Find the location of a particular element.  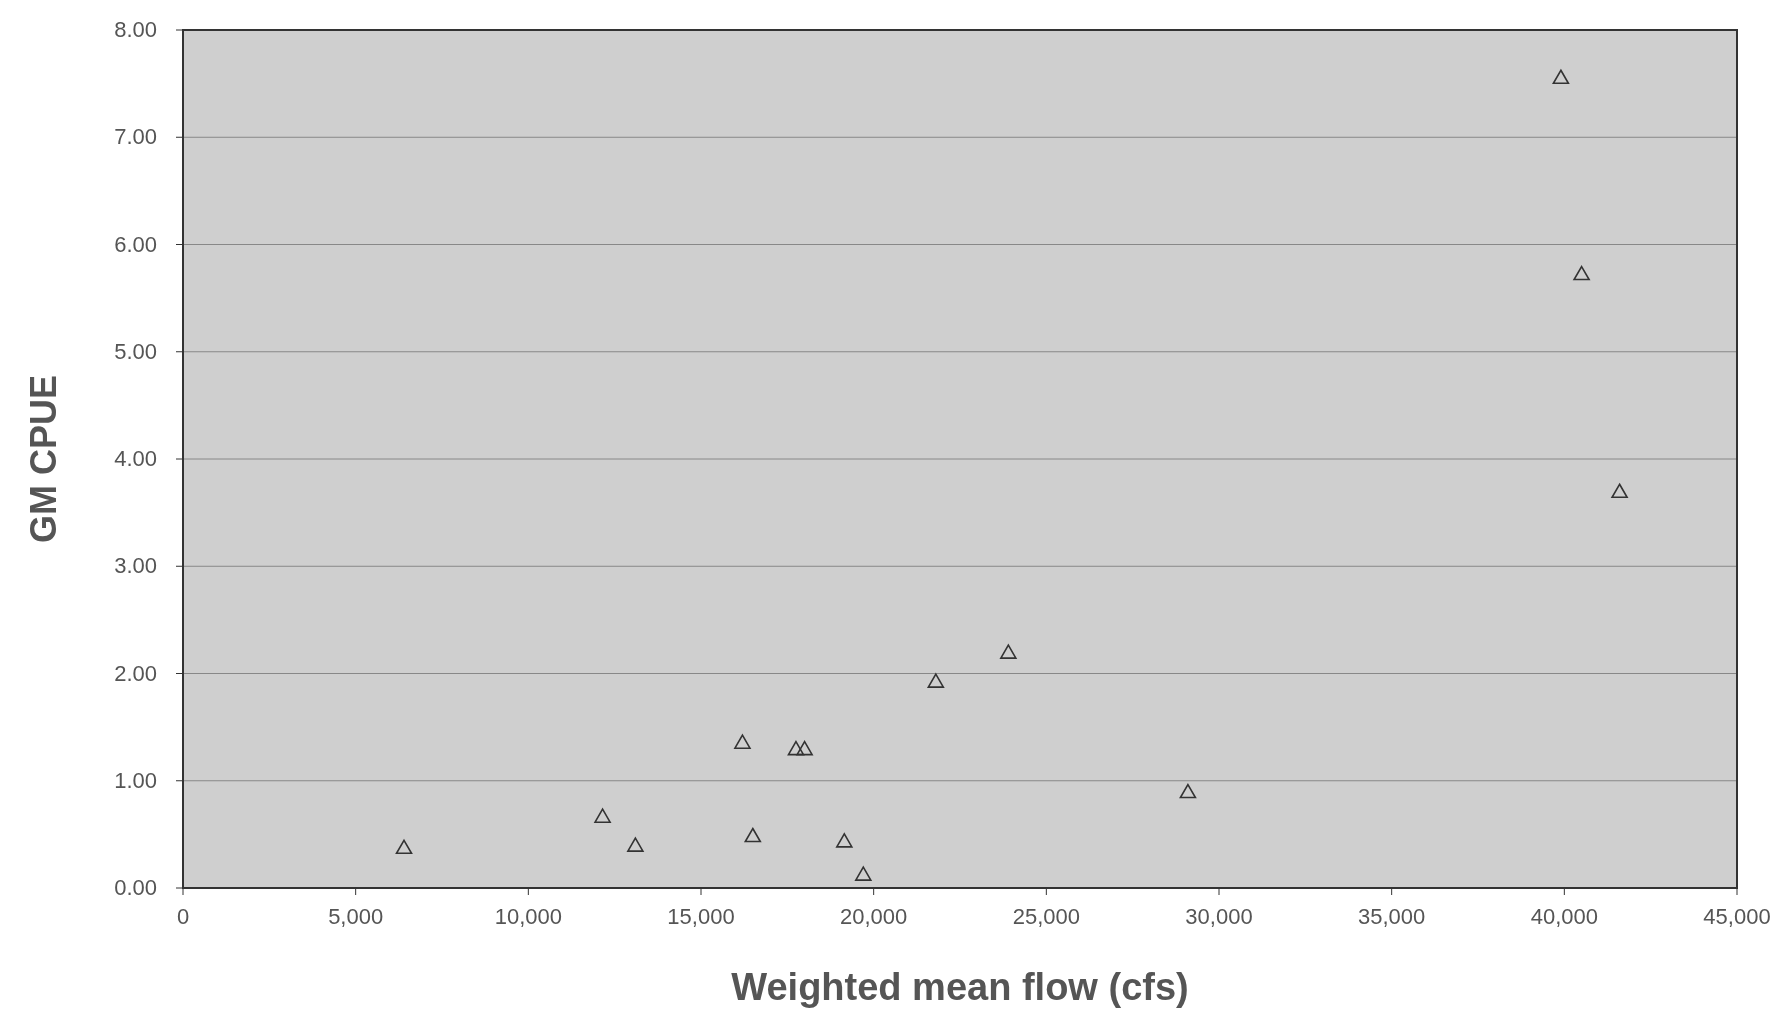

x-tick-label: 45,000 is located at coordinates (1737, 916).